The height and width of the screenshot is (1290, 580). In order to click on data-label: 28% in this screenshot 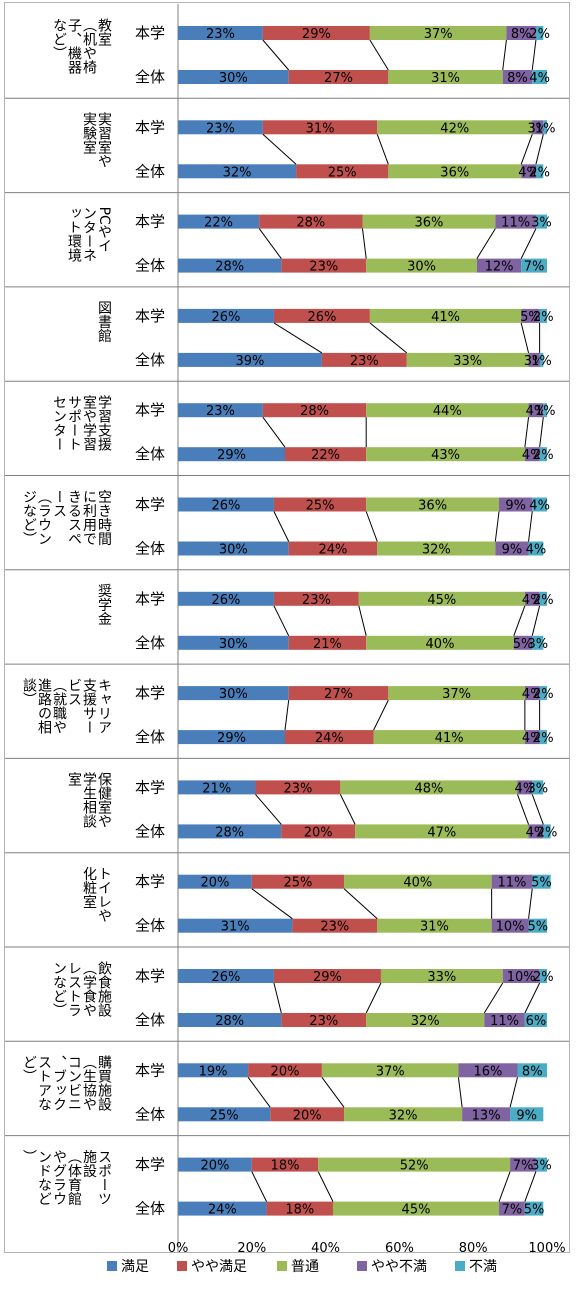, I will do `click(229, 832)`.